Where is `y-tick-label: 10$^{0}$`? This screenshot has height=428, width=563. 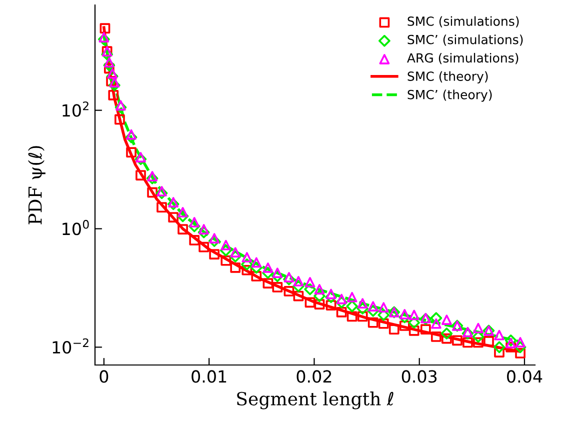
y-tick-label: 10$^{0}$ is located at coordinates (75, 228).